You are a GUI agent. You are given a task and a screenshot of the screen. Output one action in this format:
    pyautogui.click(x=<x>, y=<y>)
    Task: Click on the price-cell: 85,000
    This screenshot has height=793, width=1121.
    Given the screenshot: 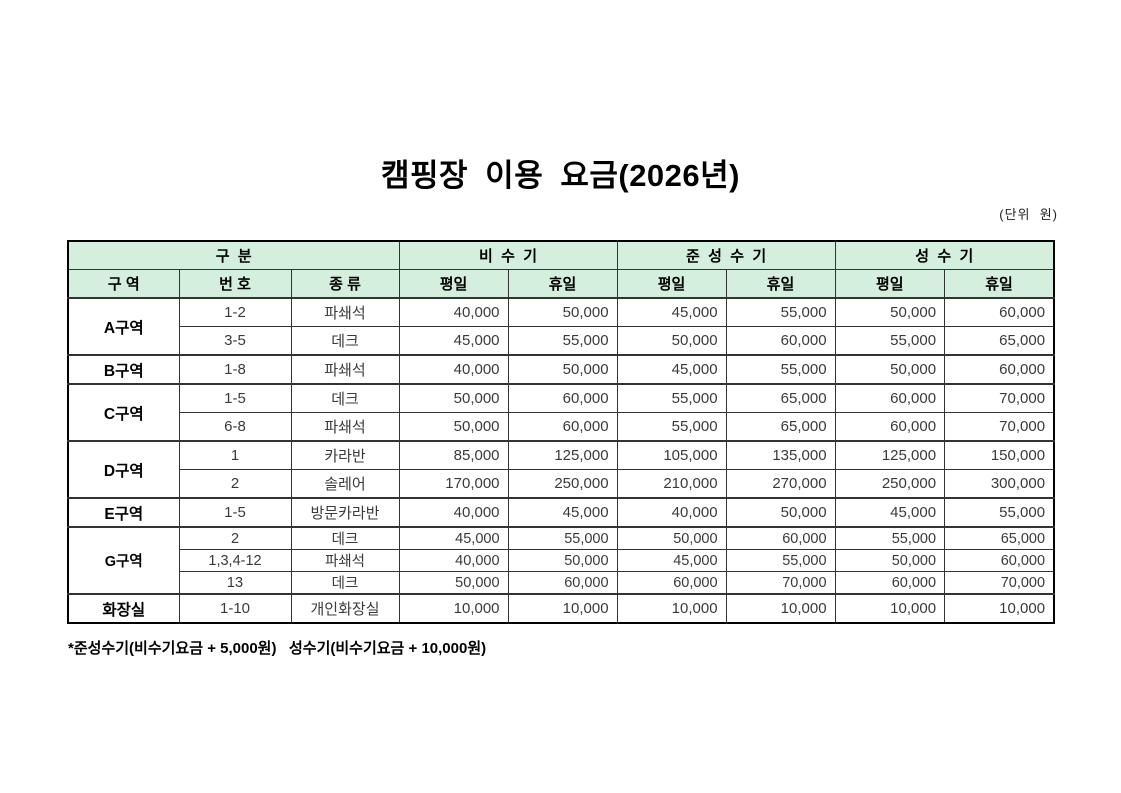 What is the action you would take?
    pyautogui.click(x=453, y=455)
    